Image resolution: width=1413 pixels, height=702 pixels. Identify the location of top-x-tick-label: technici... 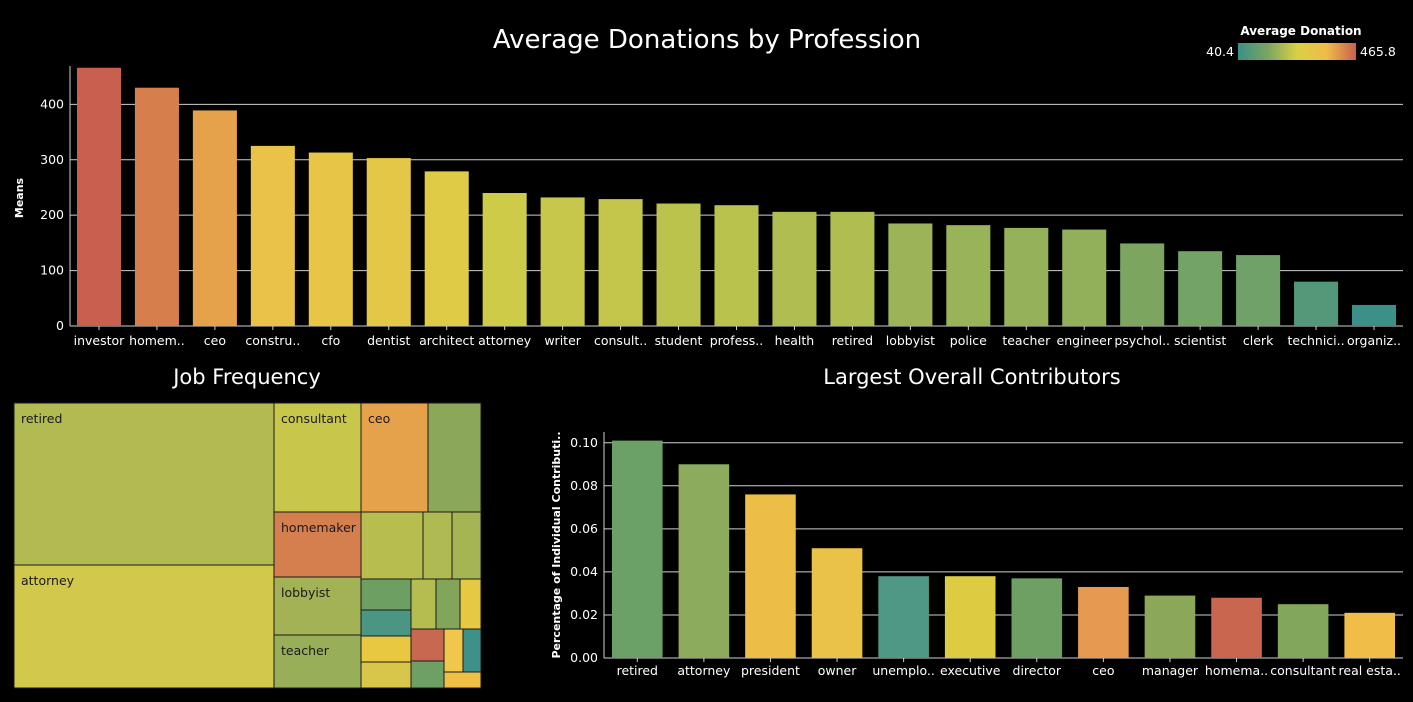
(1316, 340).